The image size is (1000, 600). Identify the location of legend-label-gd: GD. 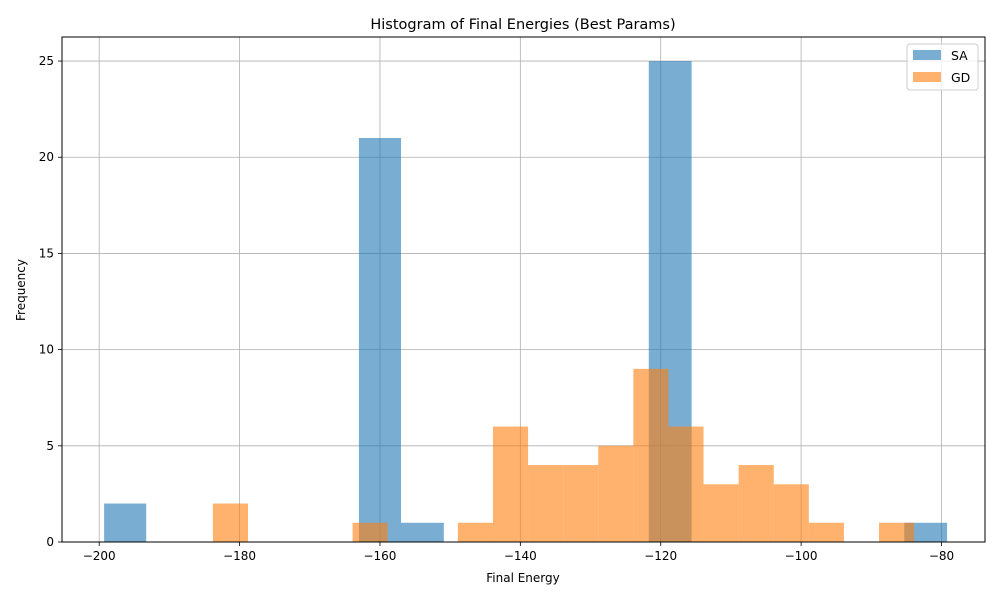
(960, 77).